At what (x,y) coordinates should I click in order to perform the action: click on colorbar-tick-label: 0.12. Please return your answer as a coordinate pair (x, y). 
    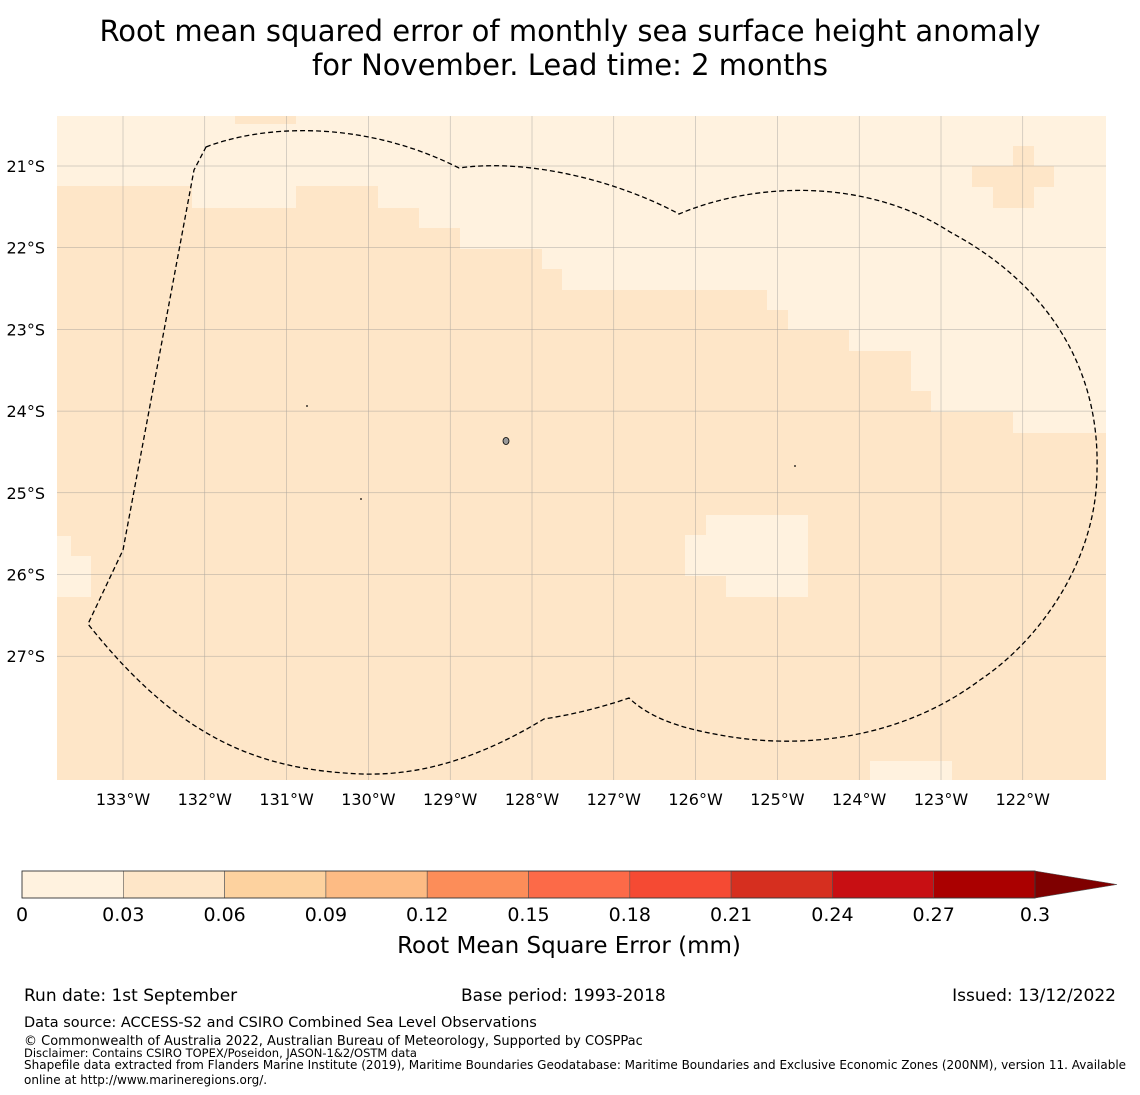
    Looking at the image, I should click on (427, 915).